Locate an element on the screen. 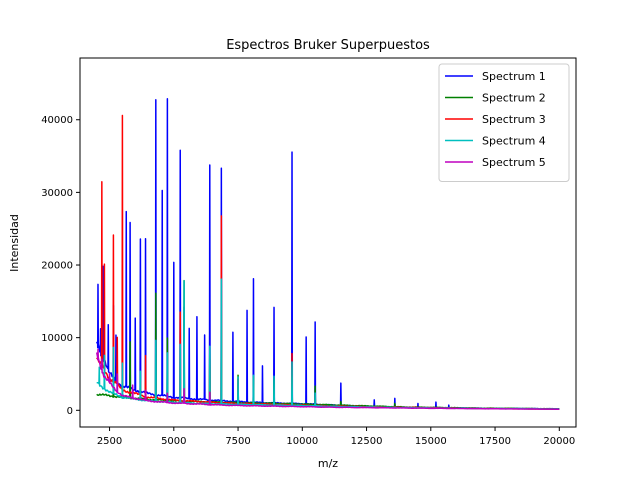 Image resolution: width=640 pixels, height=480 pixels. chart-title: Espectros Bruker Superpuestos is located at coordinates (328, 45).